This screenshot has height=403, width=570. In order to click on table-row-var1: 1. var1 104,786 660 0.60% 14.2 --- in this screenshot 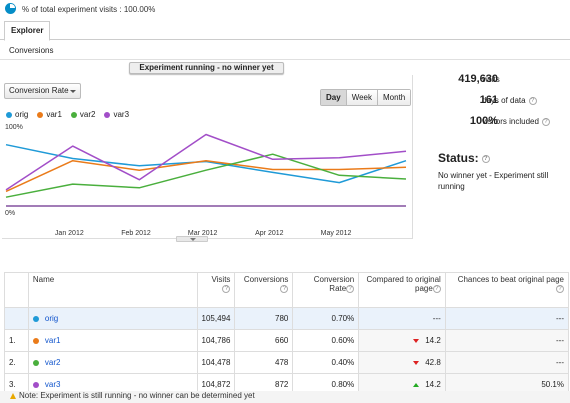, I will do `click(287, 340)`.